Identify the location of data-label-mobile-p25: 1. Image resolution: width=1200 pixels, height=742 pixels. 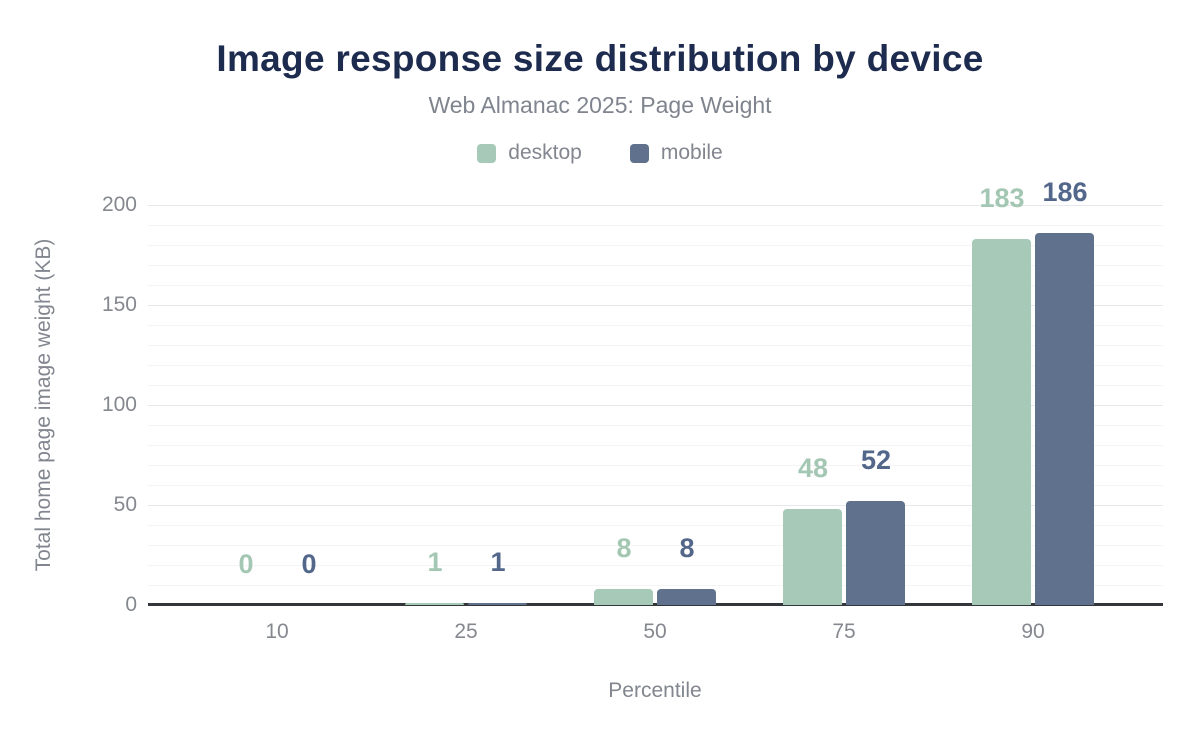
(498, 562).